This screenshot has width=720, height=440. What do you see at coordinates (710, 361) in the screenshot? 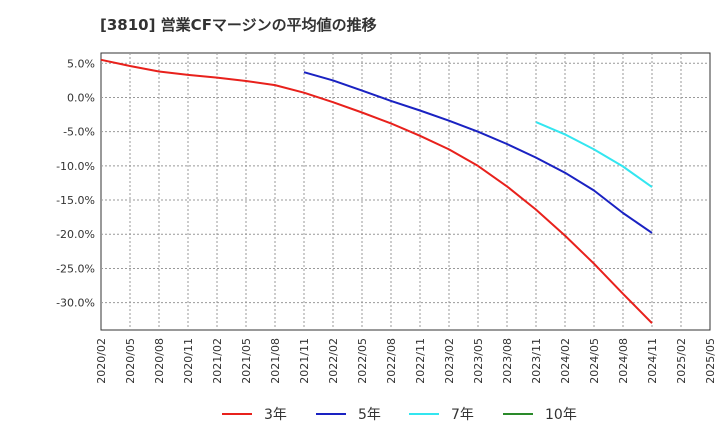
I see `x-tick-label: 2025/05` at bounding box center [710, 361].